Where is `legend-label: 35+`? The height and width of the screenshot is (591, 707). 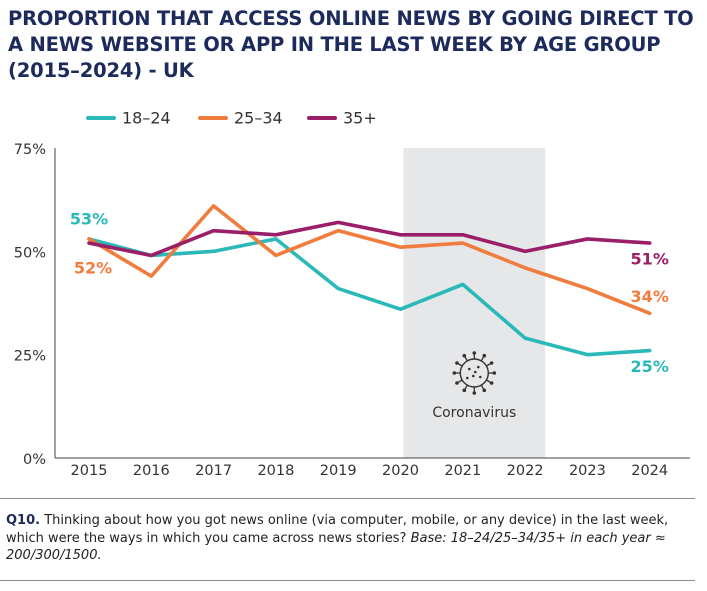 legend-label: 35+ is located at coordinates (360, 118).